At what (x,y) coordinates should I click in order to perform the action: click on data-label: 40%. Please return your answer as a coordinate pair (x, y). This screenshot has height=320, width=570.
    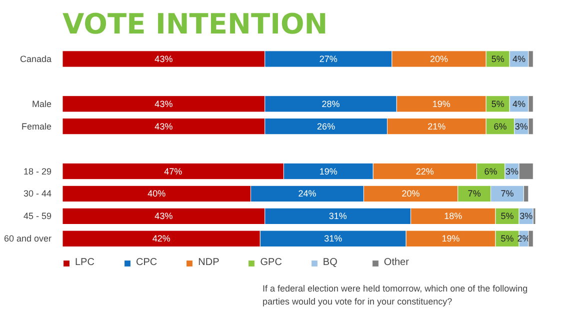
    Looking at the image, I should click on (157, 193).